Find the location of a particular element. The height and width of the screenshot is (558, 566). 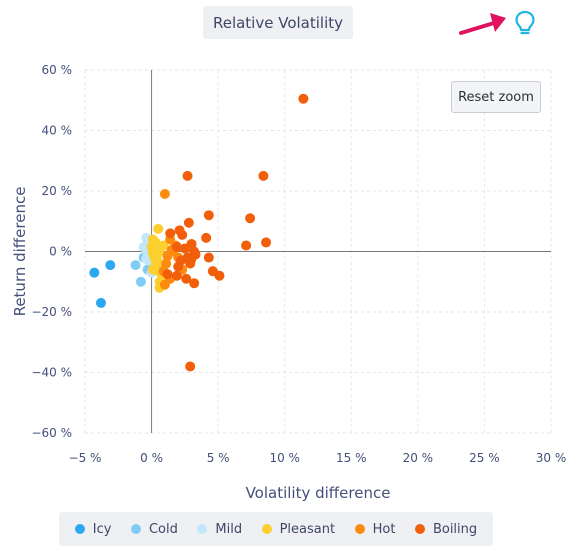

data-point-mild is located at coordinates (146, 259).